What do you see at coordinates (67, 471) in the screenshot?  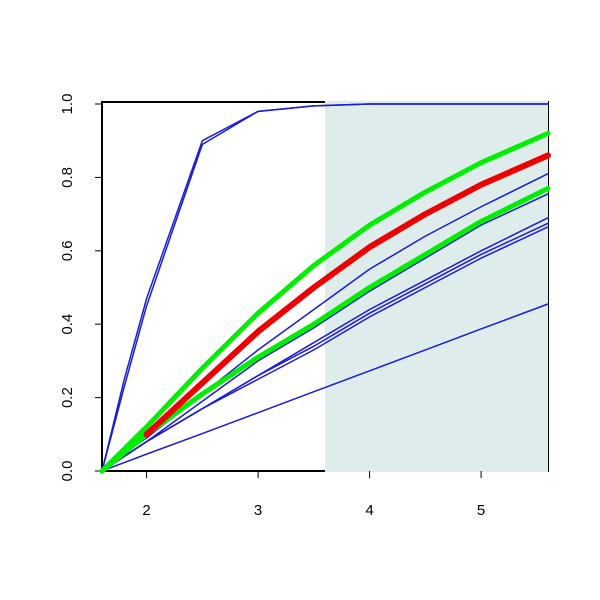 I see `y-tick-label: 0.0` at bounding box center [67, 471].